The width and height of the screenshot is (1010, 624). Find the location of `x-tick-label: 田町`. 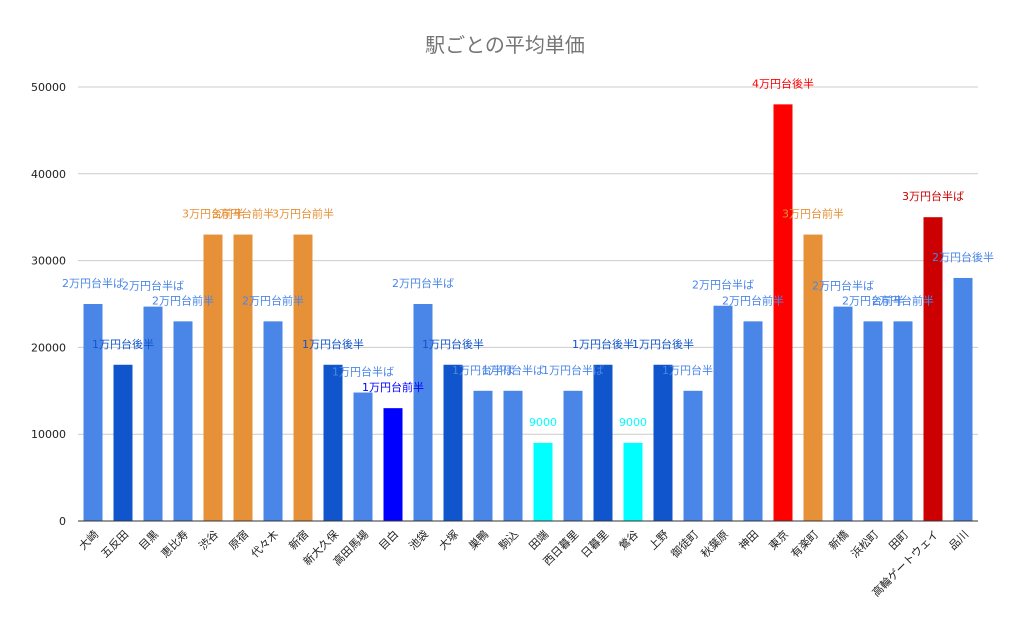

x-tick-label: 田町 is located at coordinates (898, 540).